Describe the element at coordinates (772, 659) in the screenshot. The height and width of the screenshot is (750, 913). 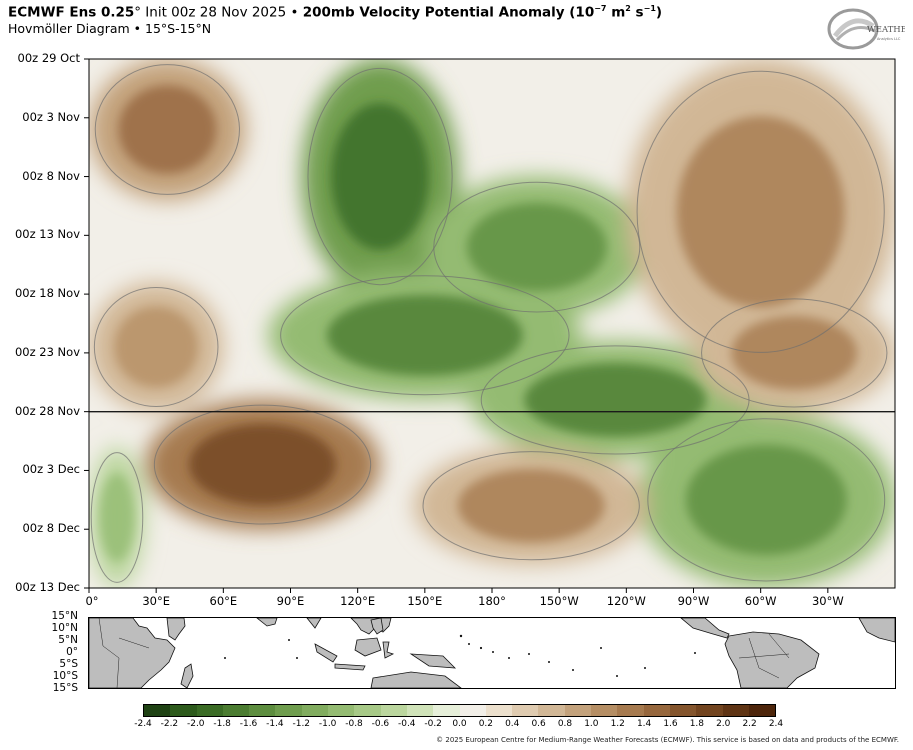
I see `south-america` at that location.